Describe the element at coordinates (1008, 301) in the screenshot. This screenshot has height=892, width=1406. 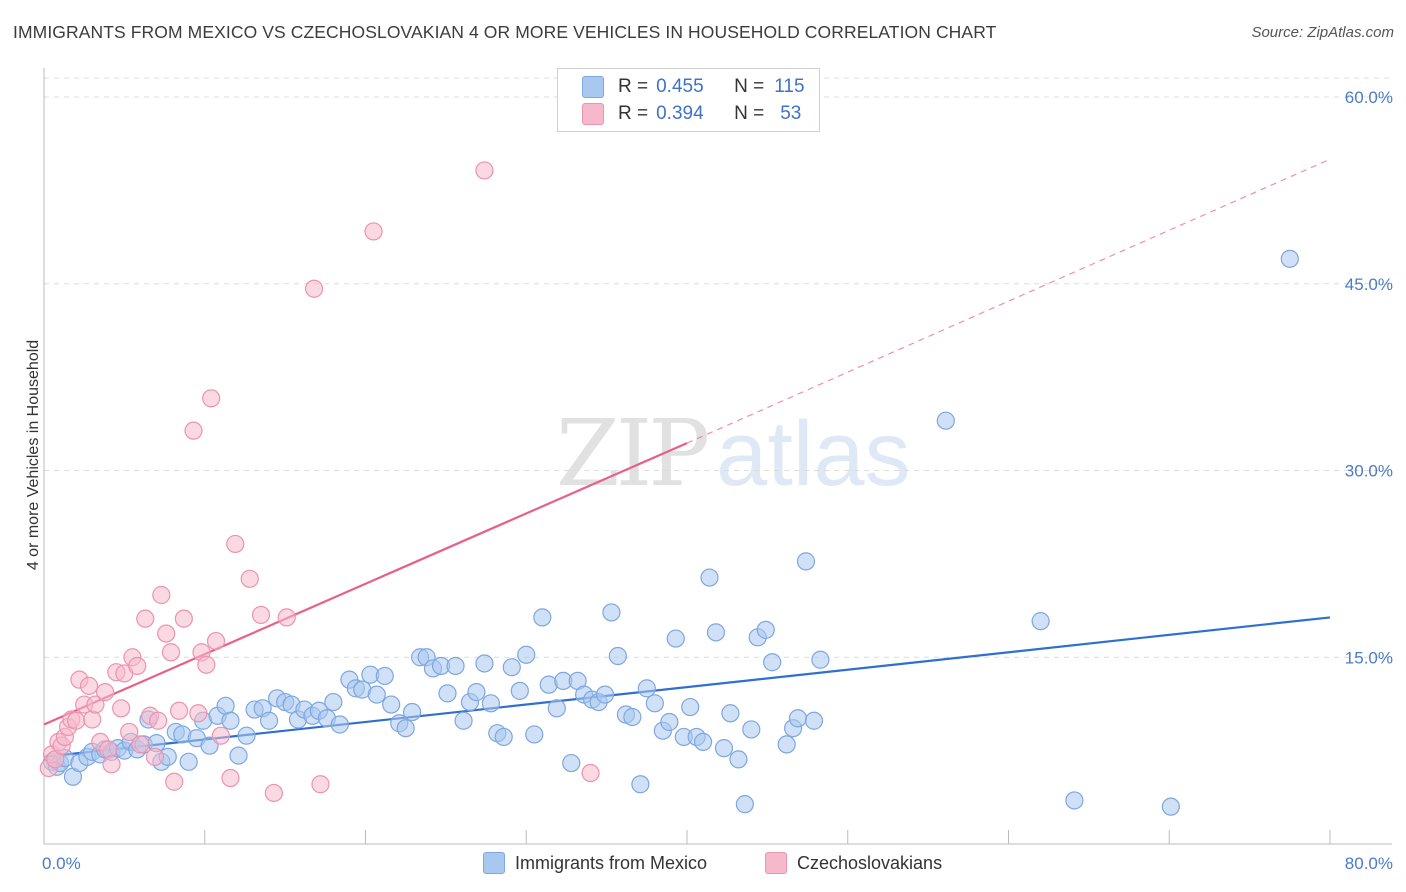
I see `trend-extension-czech` at that location.